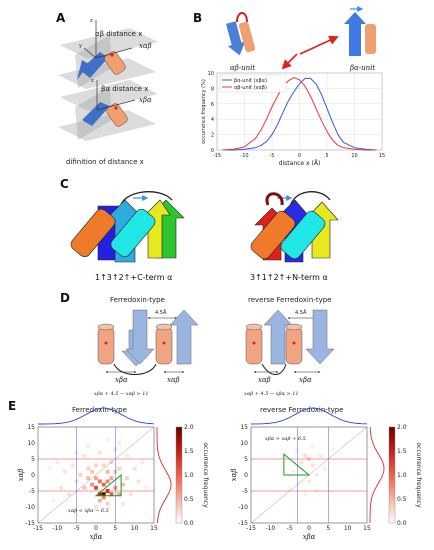  Describe the element at coordinates (173, 380) in the screenshot. I see `d-left-x2: xαβ` at that location.